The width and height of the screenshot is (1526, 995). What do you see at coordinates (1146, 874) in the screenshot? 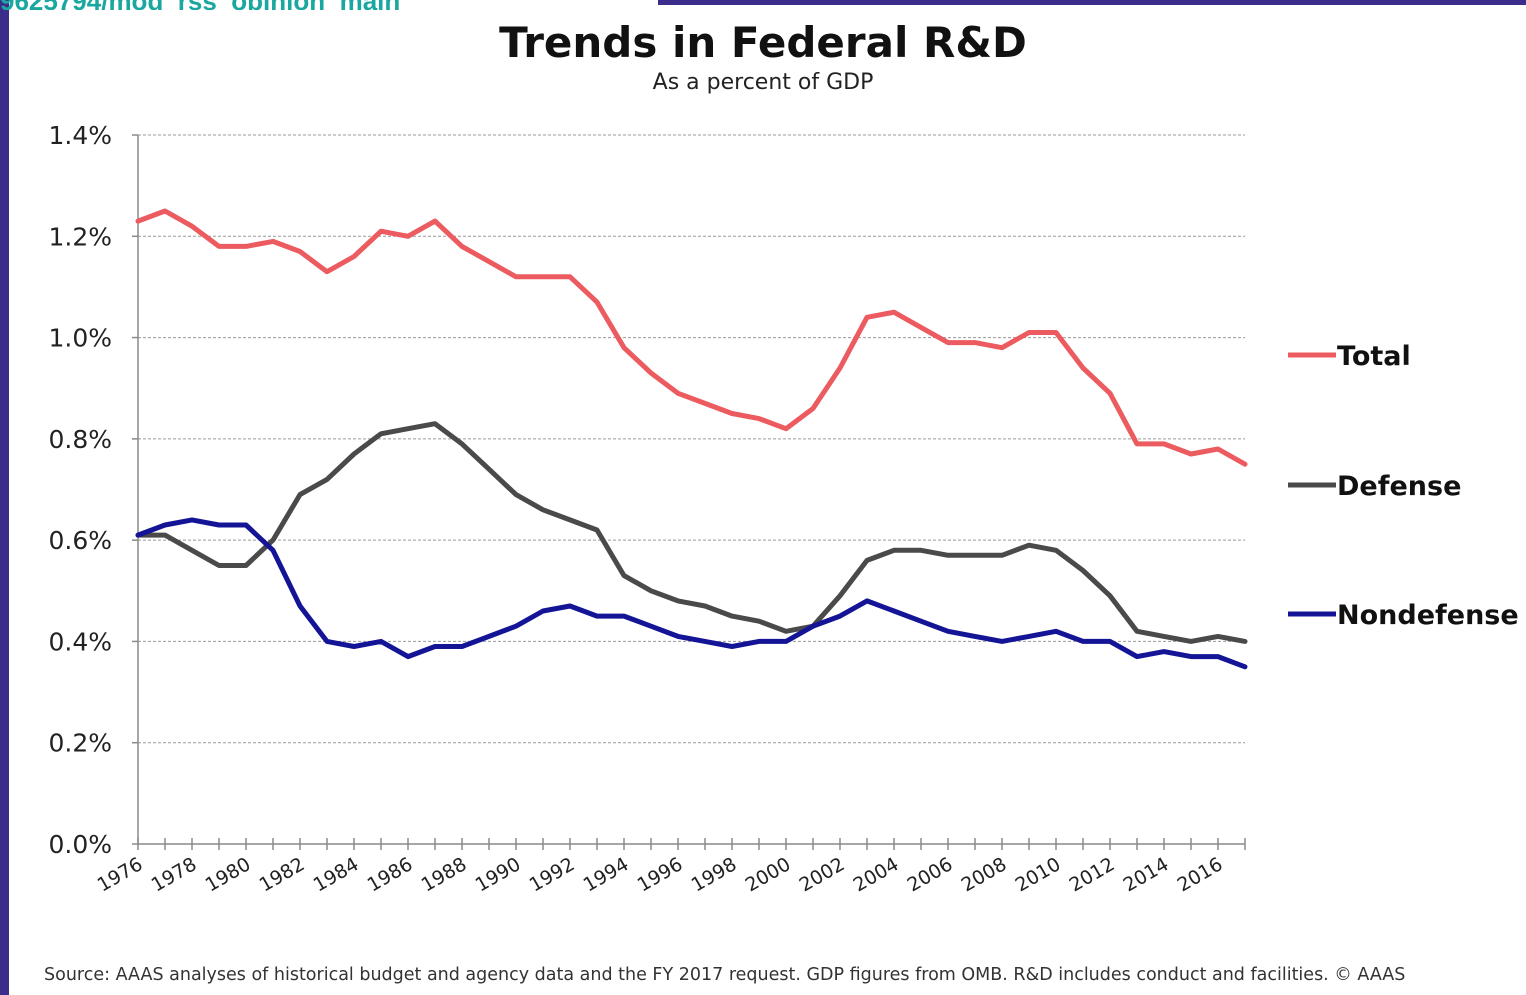
I see `x-tick-label: 2014` at bounding box center [1146, 874].